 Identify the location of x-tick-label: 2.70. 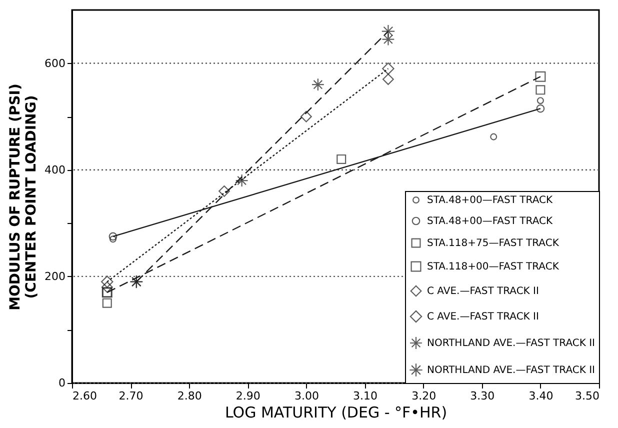
(131, 396).